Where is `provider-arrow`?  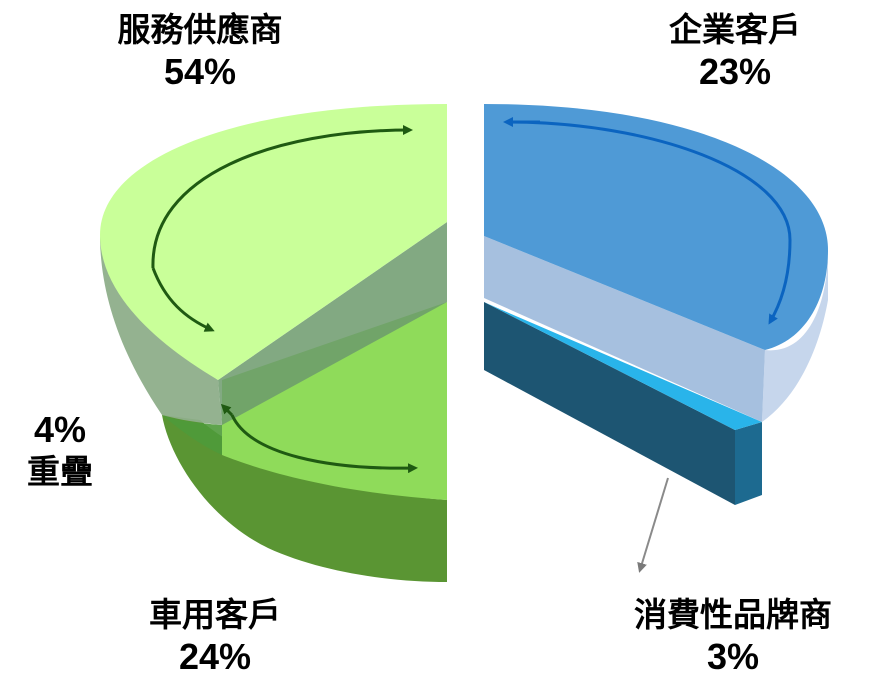
provider-arrow is located at coordinates (282, 197).